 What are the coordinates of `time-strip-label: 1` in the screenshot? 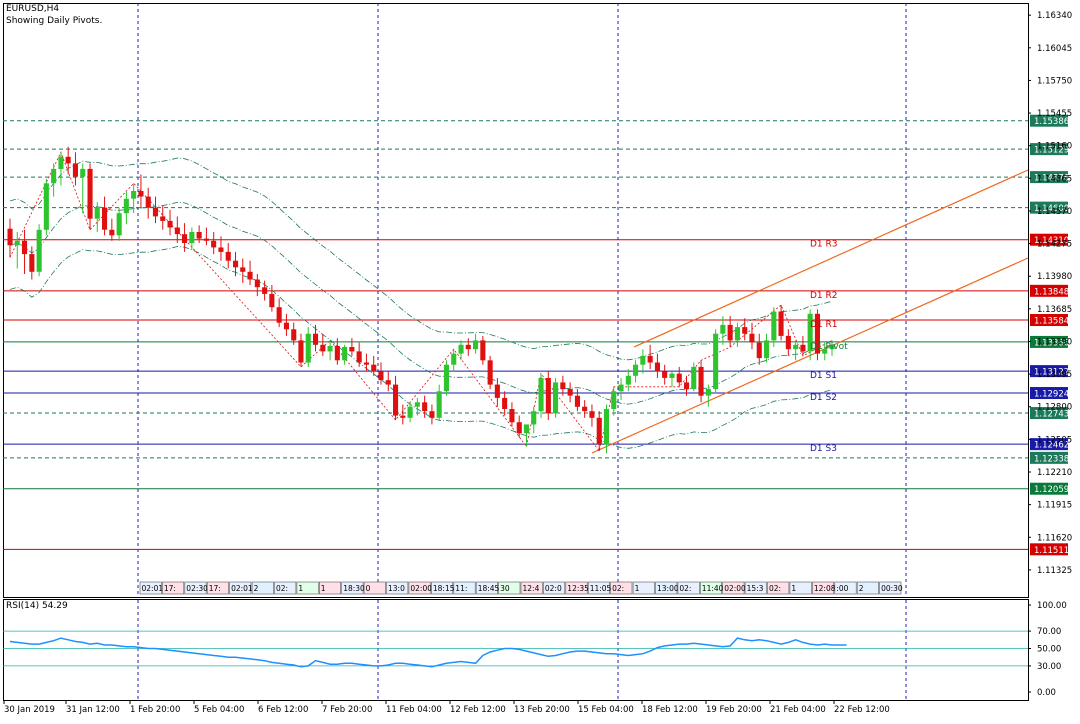 It's located at (323, 588).